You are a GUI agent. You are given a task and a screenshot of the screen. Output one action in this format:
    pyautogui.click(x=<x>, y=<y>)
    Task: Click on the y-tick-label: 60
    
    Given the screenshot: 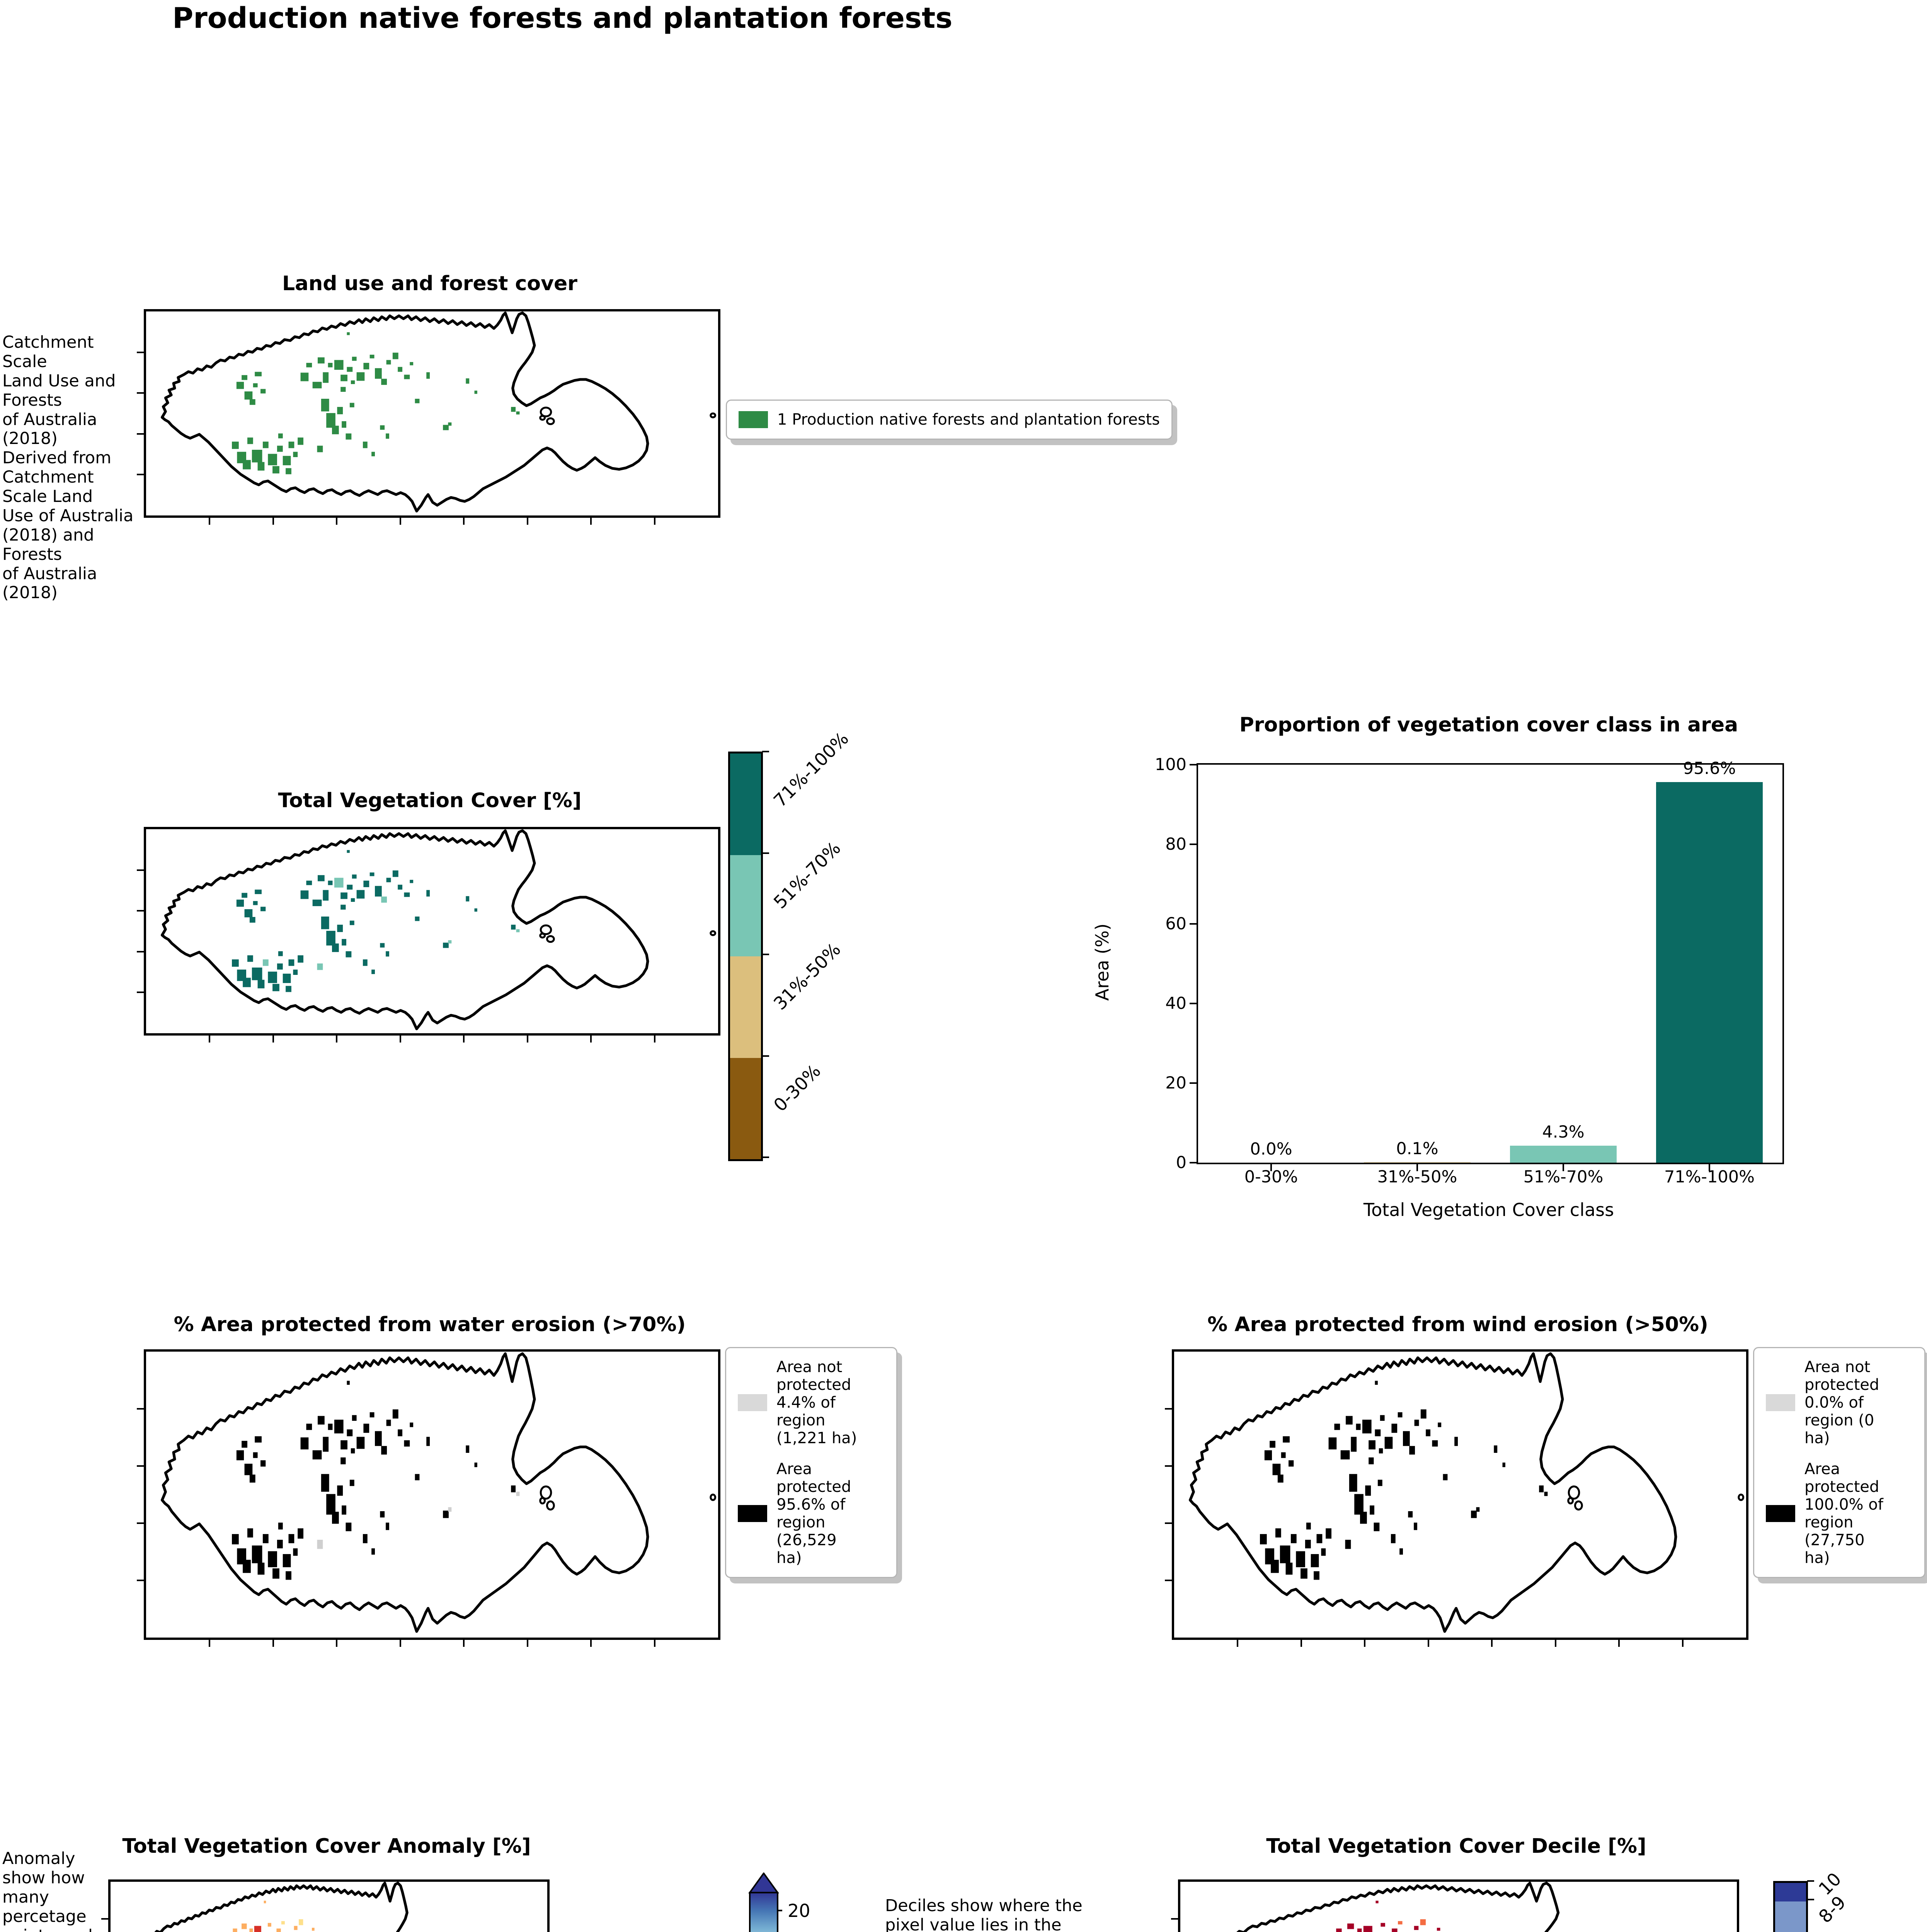 What is the action you would take?
    pyautogui.click(x=1176, y=924)
    